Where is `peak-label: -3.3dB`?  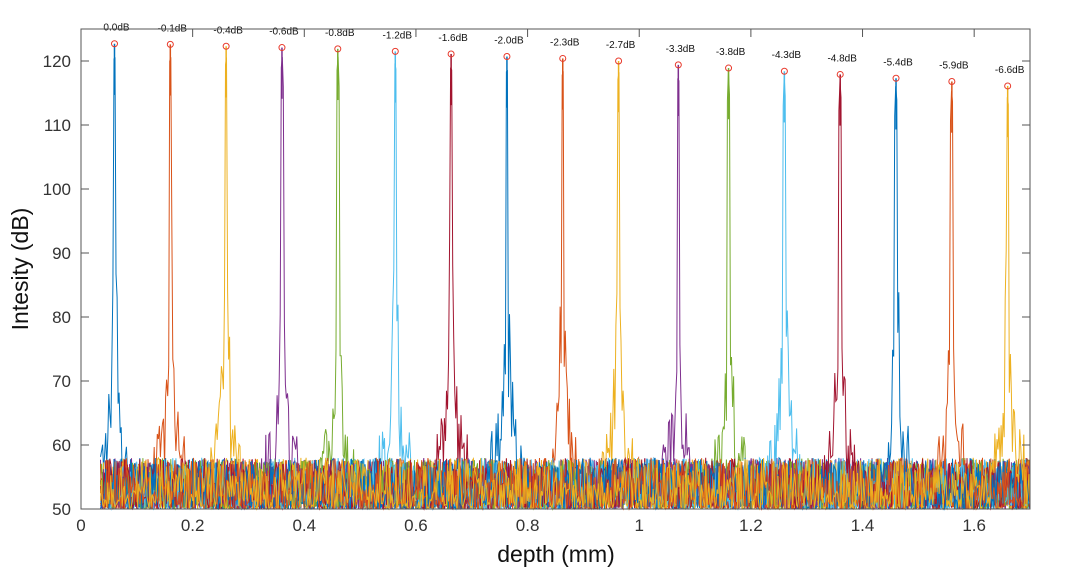
peak-label: -3.3dB is located at coordinates (681, 49).